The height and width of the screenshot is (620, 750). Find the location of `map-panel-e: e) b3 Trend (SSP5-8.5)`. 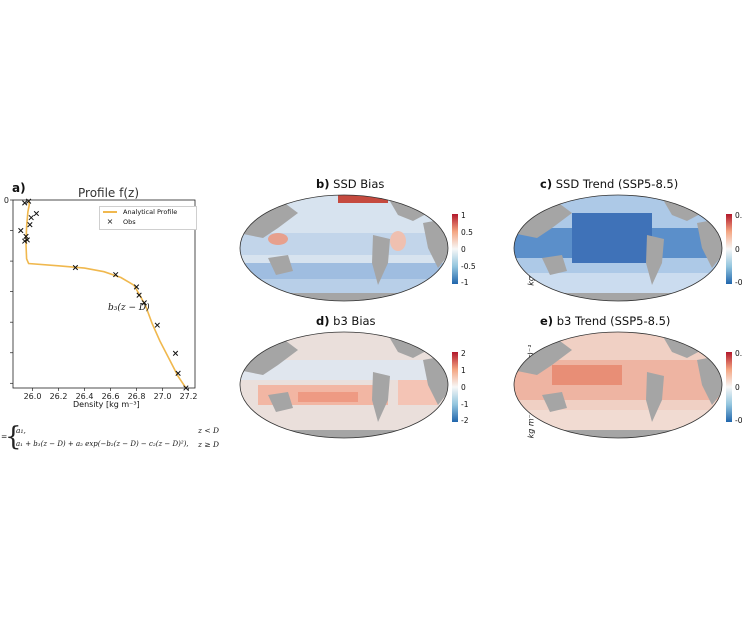

map-panel-e: e) b3 Trend (SSP5-8.5) is located at coordinates (631, 377).